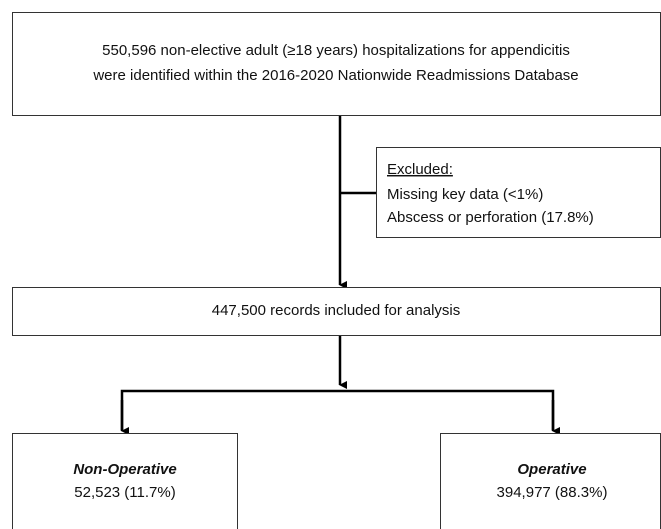  Describe the element at coordinates (465, 194) in the screenshot. I see `box-text: Missing key data (<1%)` at that location.